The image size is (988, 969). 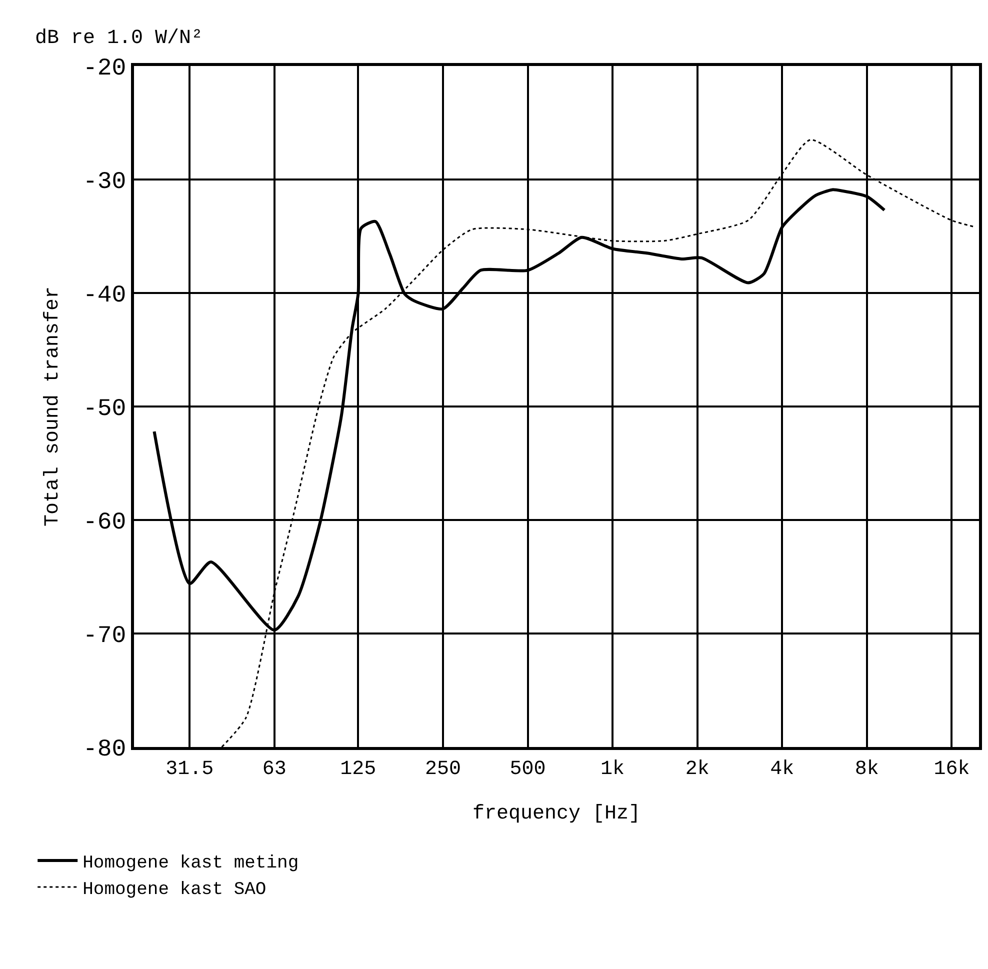 What do you see at coordinates (442, 769) in the screenshot?
I see `x-tick-label: 250` at bounding box center [442, 769].